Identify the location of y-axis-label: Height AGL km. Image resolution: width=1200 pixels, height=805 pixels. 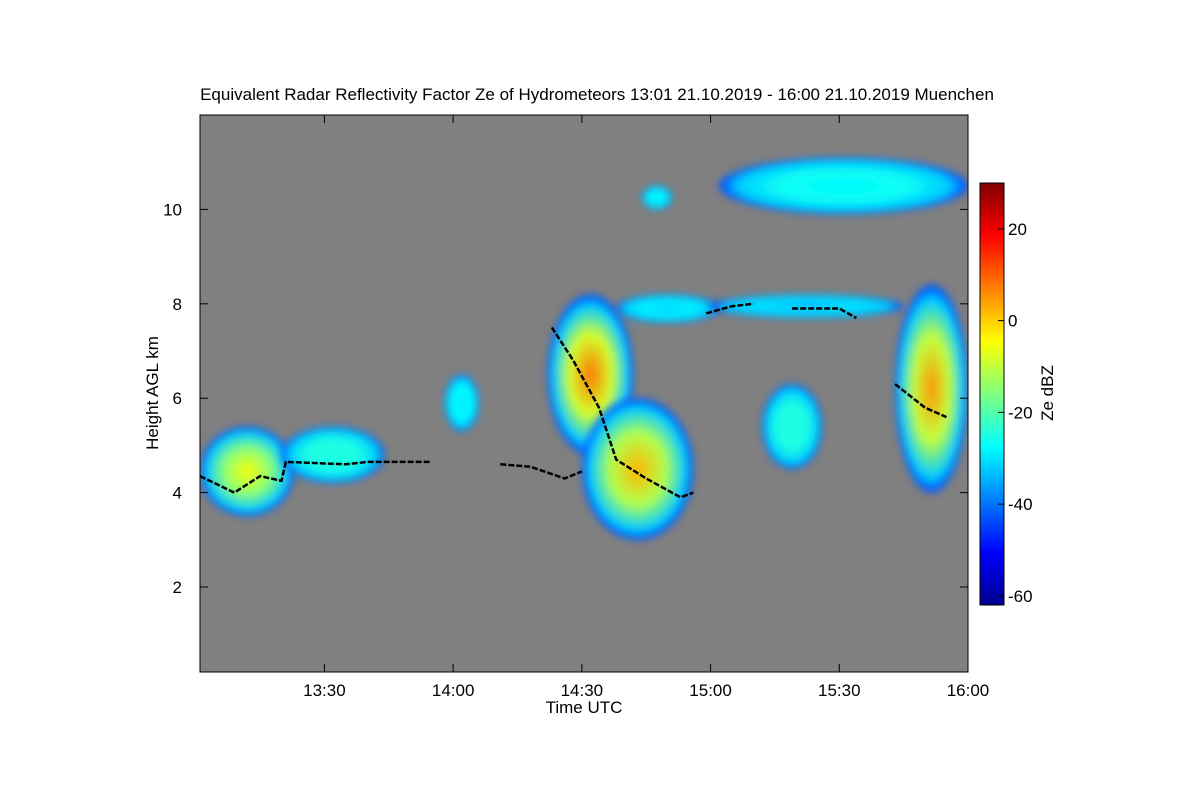
(152, 393).